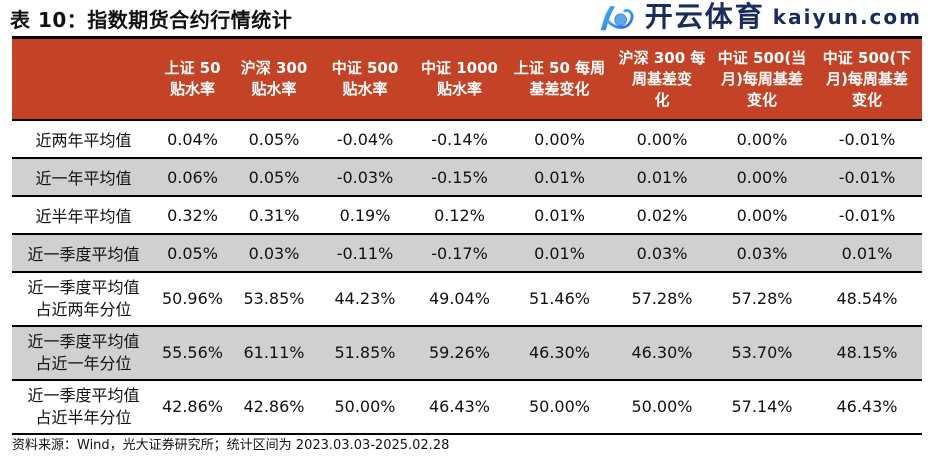  What do you see at coordinates (365, 176) in the screenshot?
I see `table-cell: -0.03%` at bounding box center [365, 176].